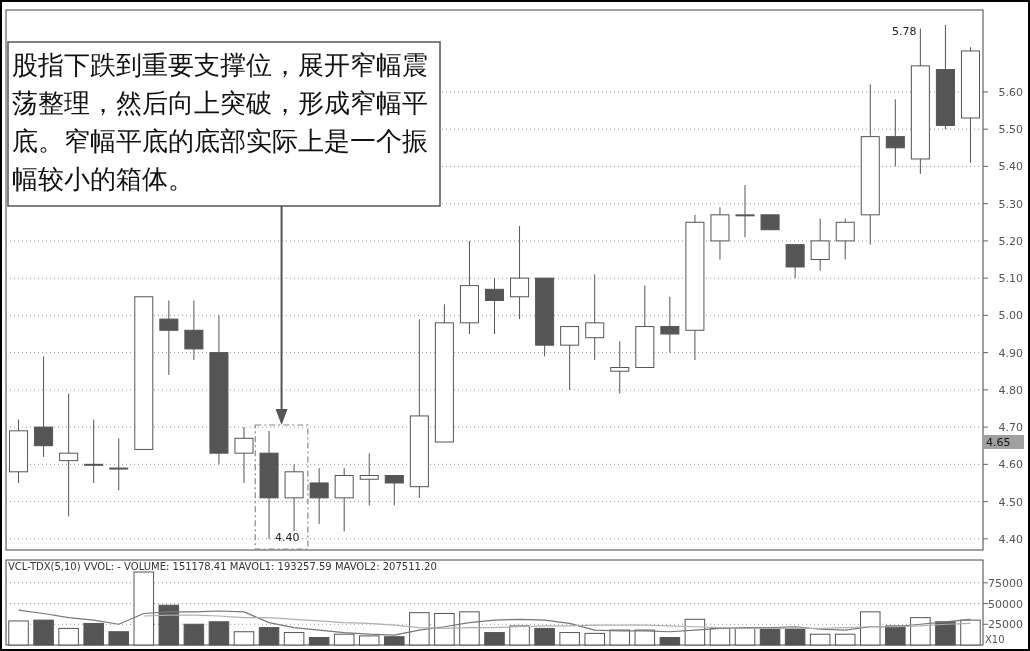 The height and width of the screenshot is (651, 1030). Describe the element at coordinates (995, 639) in the screenshot. I see `text: X10` at that location.